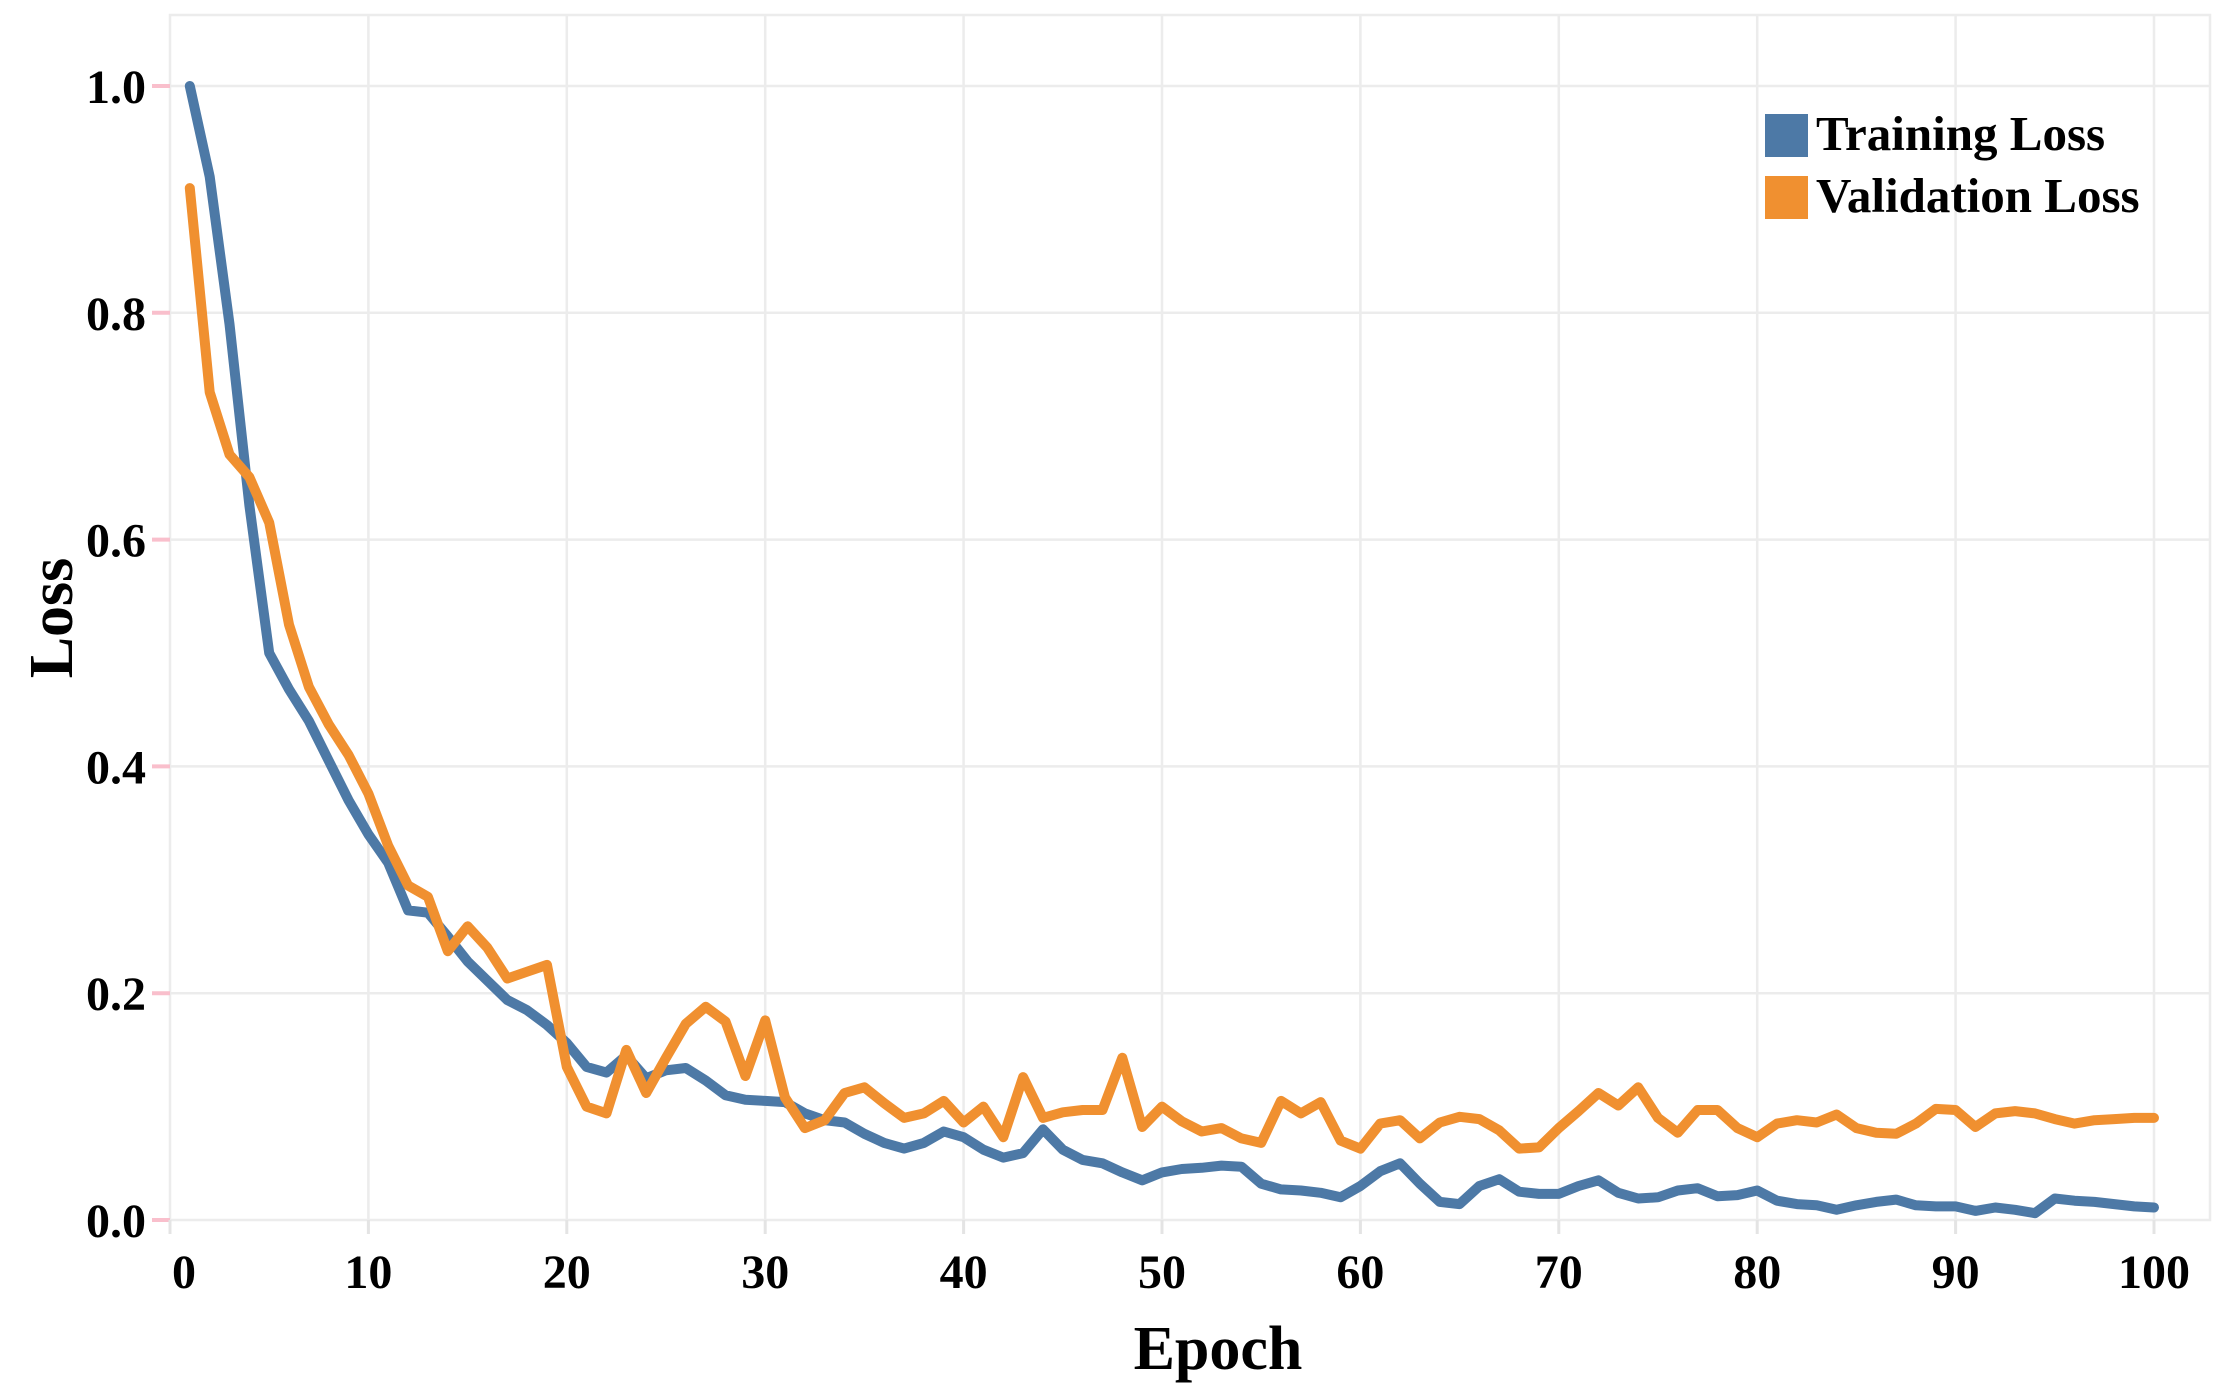 This screenshot has width=2225, height=1393. Describe the element at coordinates (1786, 197) in the screenshot. I see `validation-loss-swatch-icon` at that location.